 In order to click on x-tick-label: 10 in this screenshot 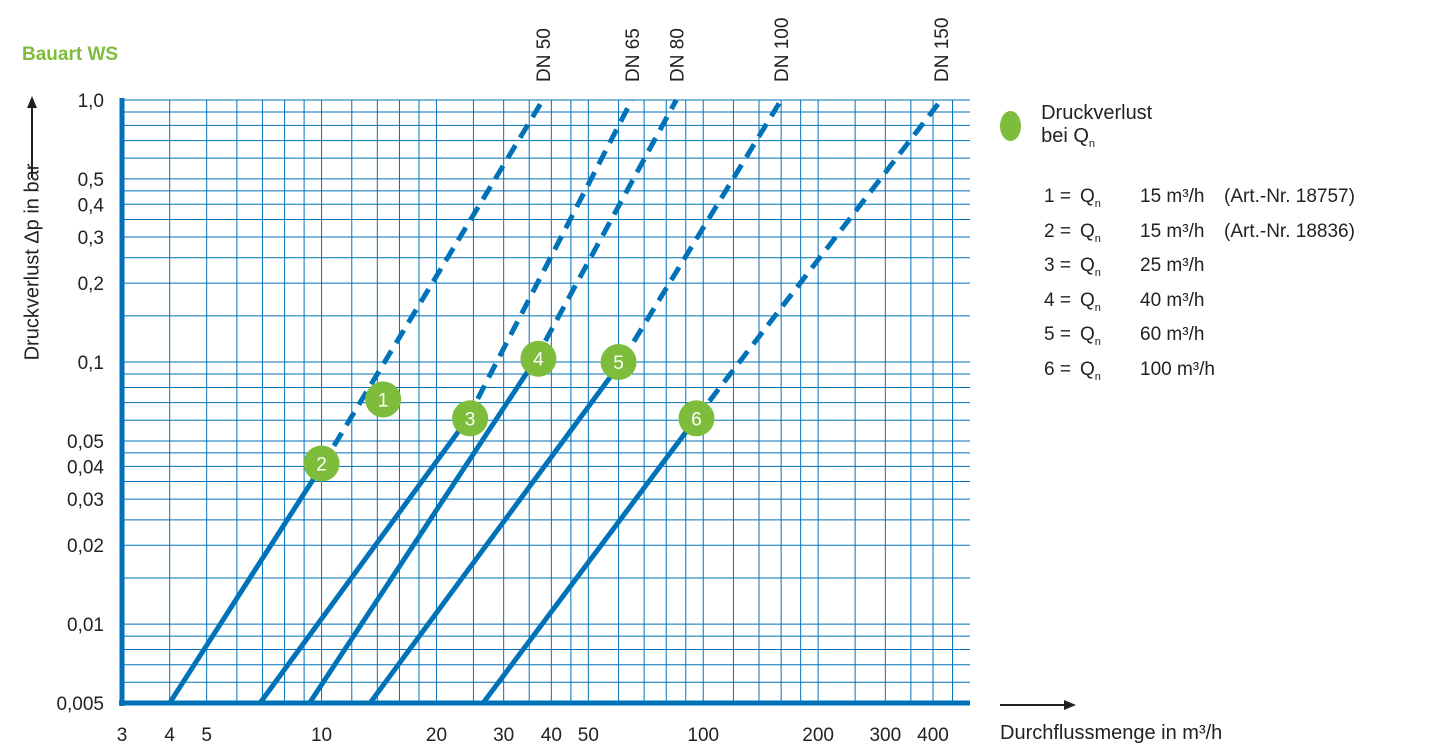, I will do `click(321, 735)`.